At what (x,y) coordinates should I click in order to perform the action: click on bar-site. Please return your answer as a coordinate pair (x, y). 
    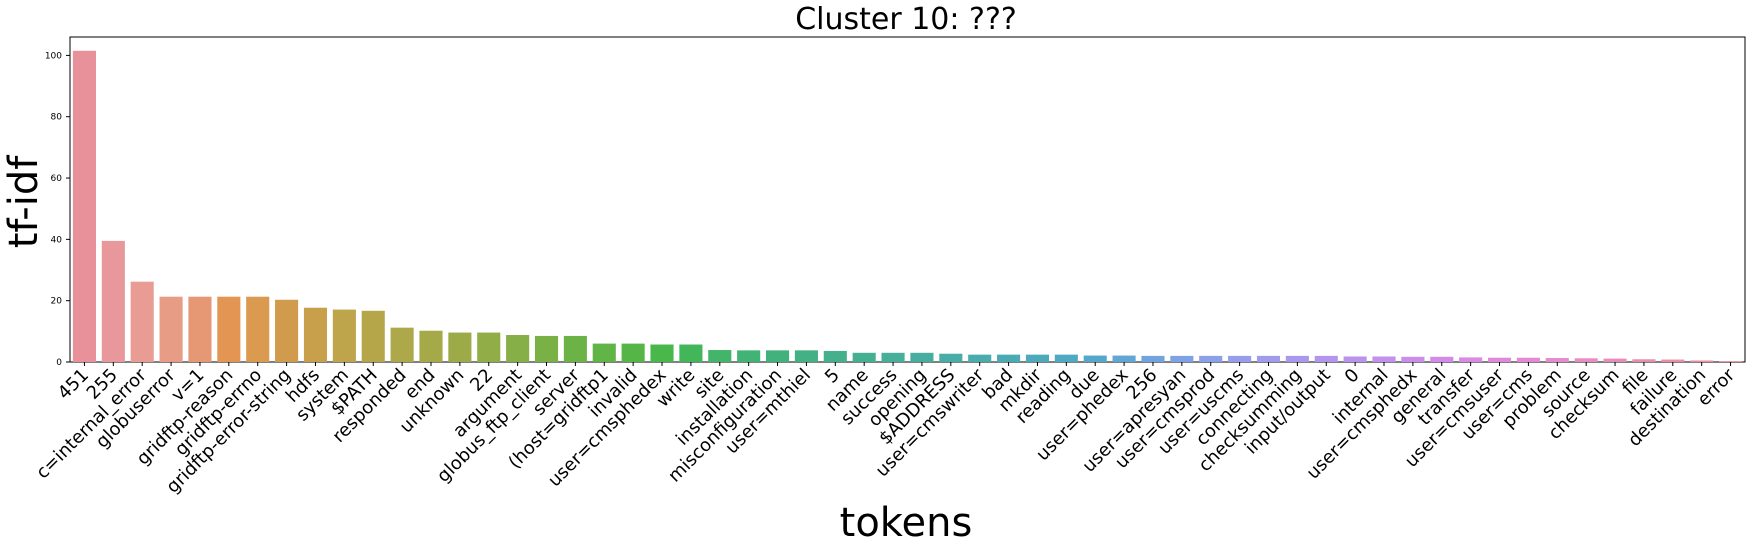
    Looking at the image, I should click on (720, 356).